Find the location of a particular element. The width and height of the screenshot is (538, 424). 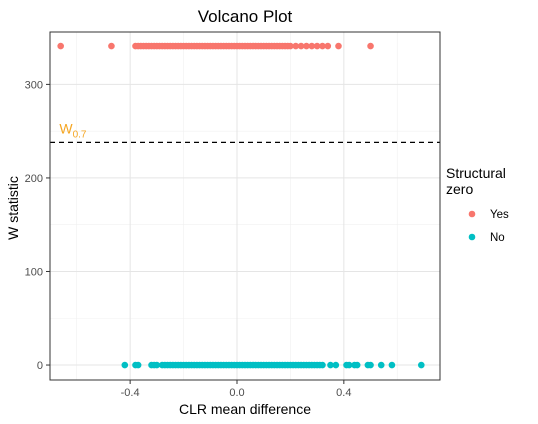

threshold-label: W0.7 is located at coordinates (73, 130).